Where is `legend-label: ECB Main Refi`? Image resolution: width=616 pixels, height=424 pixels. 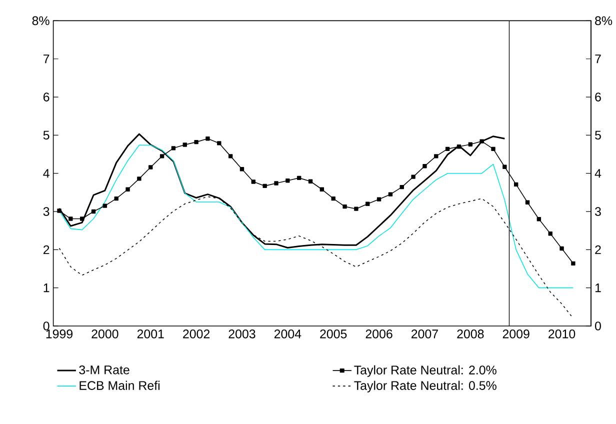 legend-label: ECB Main Refi is located at coordinates (120, 385).